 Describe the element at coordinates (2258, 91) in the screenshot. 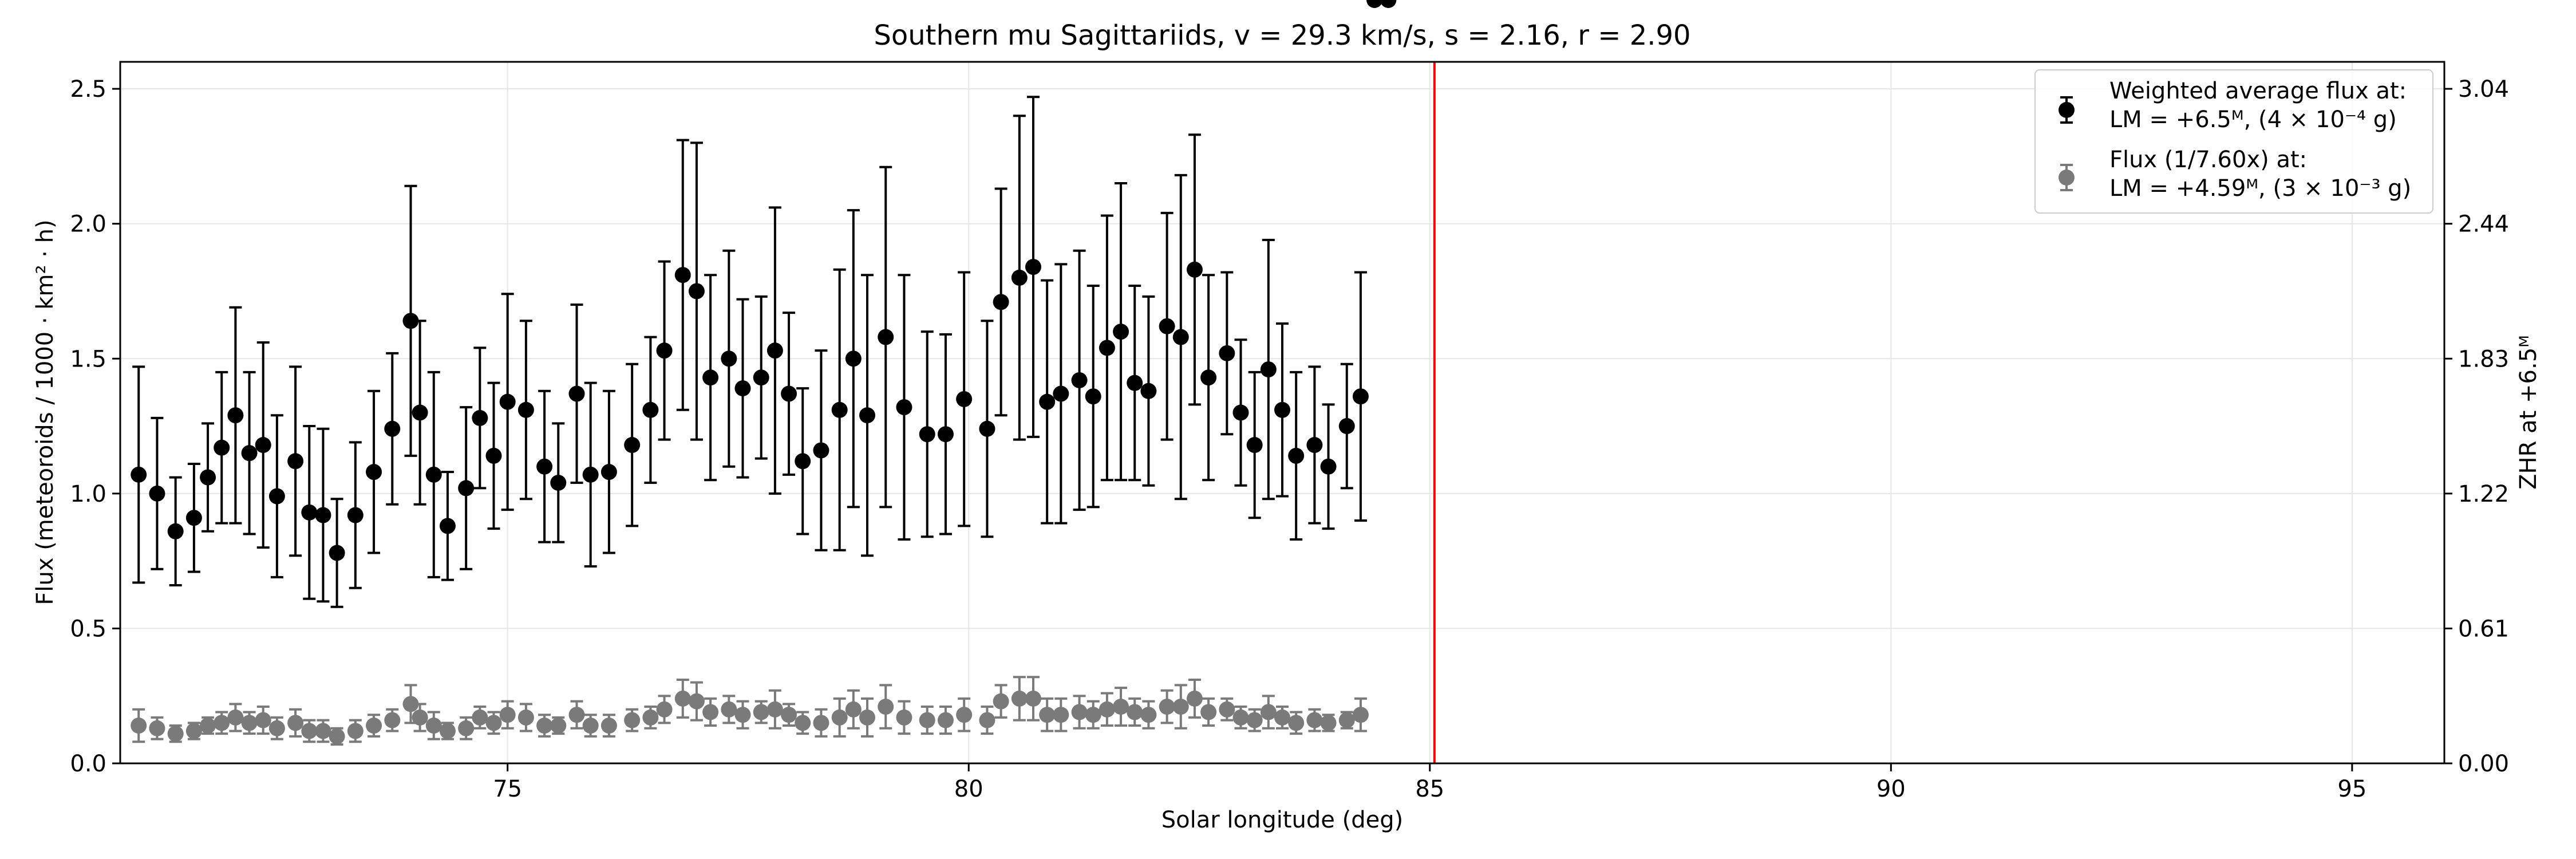

I see `legend-label-series-1: Weighted average flux at:` at that location.